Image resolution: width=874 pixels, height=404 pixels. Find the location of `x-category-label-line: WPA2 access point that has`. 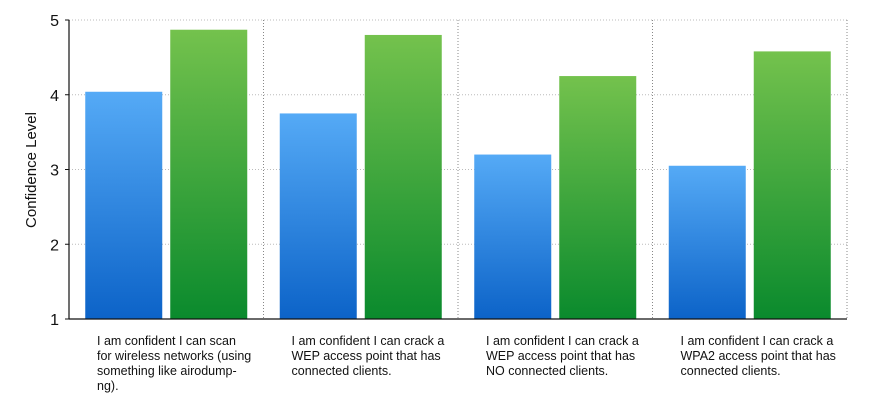

x-category-label-line: WPA2 access point that has is located at coordinates (758, 356).